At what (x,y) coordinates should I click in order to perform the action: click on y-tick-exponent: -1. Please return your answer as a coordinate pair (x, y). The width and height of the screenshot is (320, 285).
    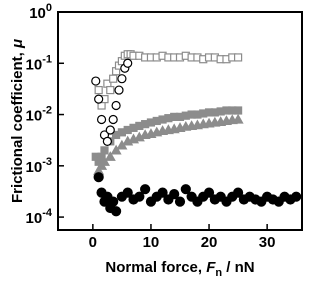
    Looking at the image, I should click on (47, 59).